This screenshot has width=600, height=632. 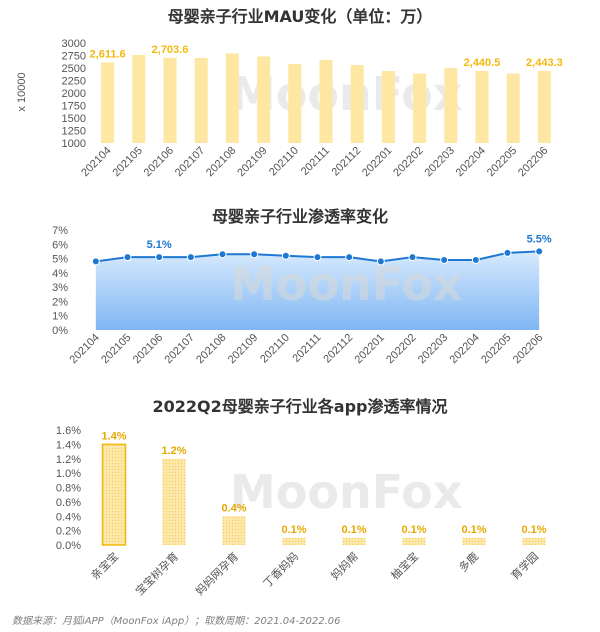 I want to click on penetration-x-tick: 202105, so click(x=116, y=349).